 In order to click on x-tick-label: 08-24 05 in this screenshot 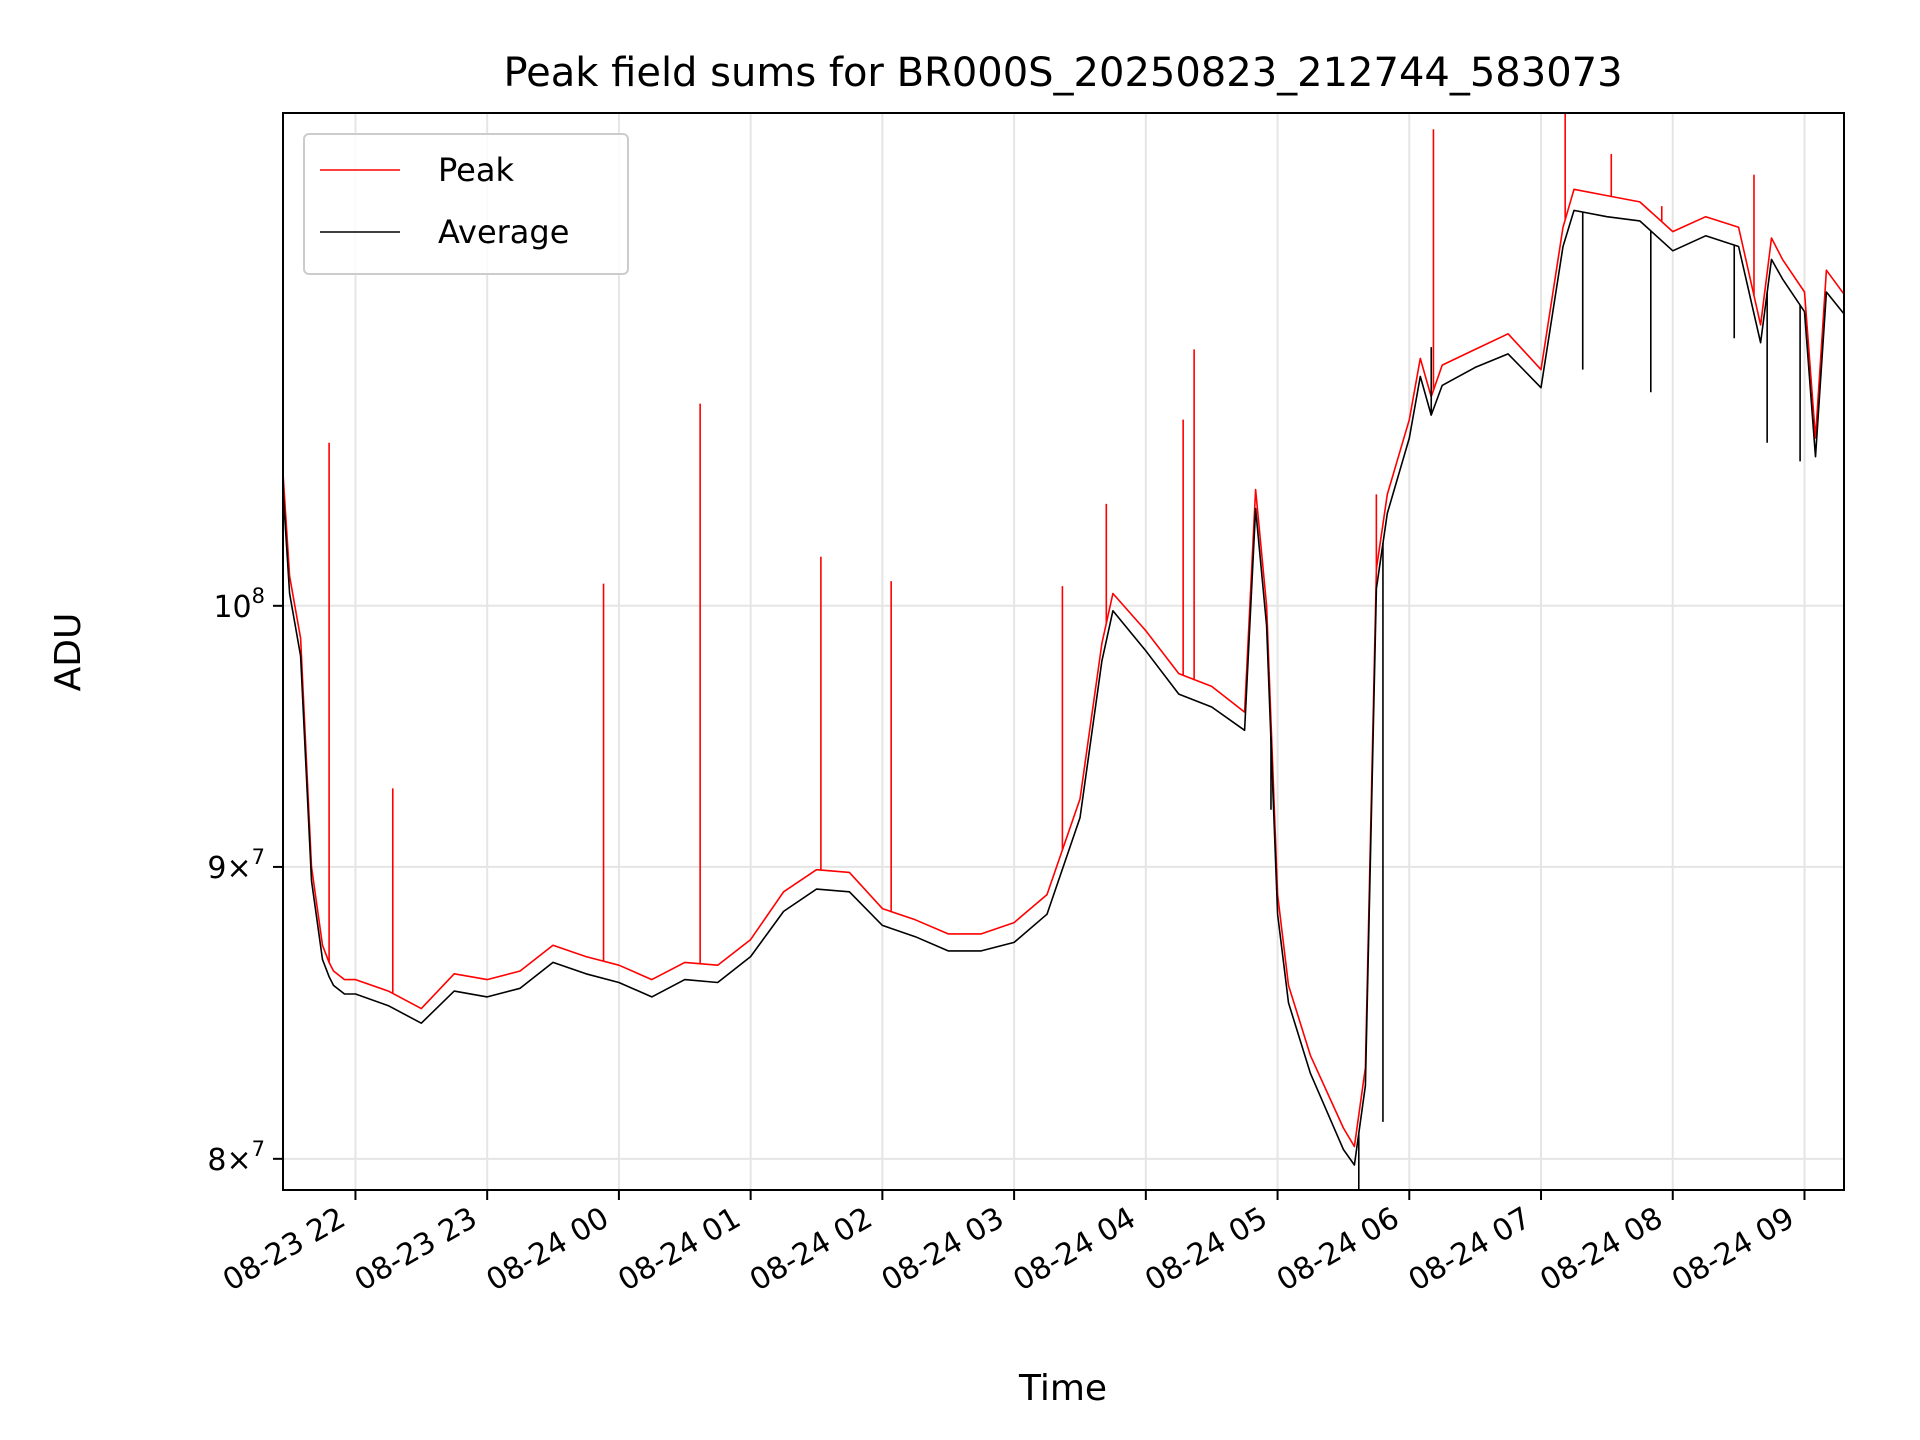, I will do `click(1206, 1250)`.